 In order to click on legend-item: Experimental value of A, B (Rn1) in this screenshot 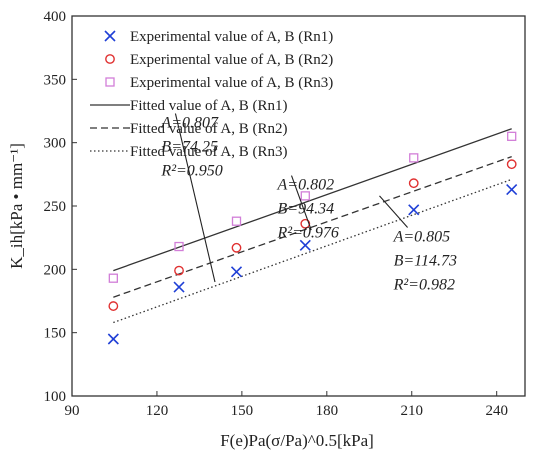, I will do `click(218, 37)`.